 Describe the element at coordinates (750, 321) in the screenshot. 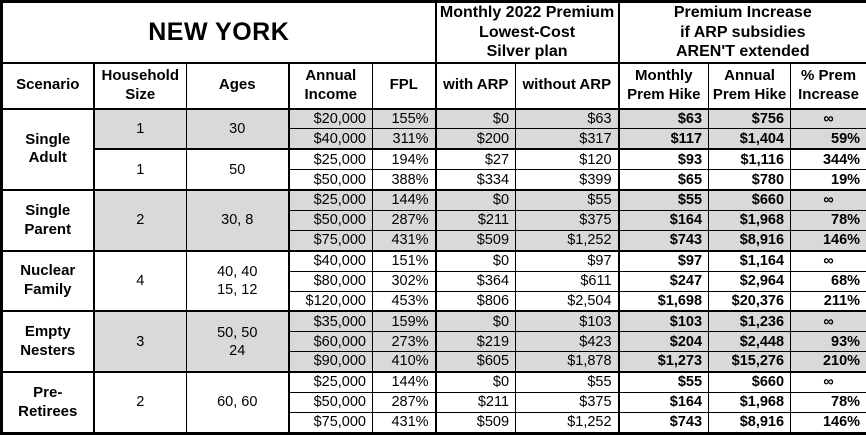

I see `cell-annual-hike: $1,236` at that location.